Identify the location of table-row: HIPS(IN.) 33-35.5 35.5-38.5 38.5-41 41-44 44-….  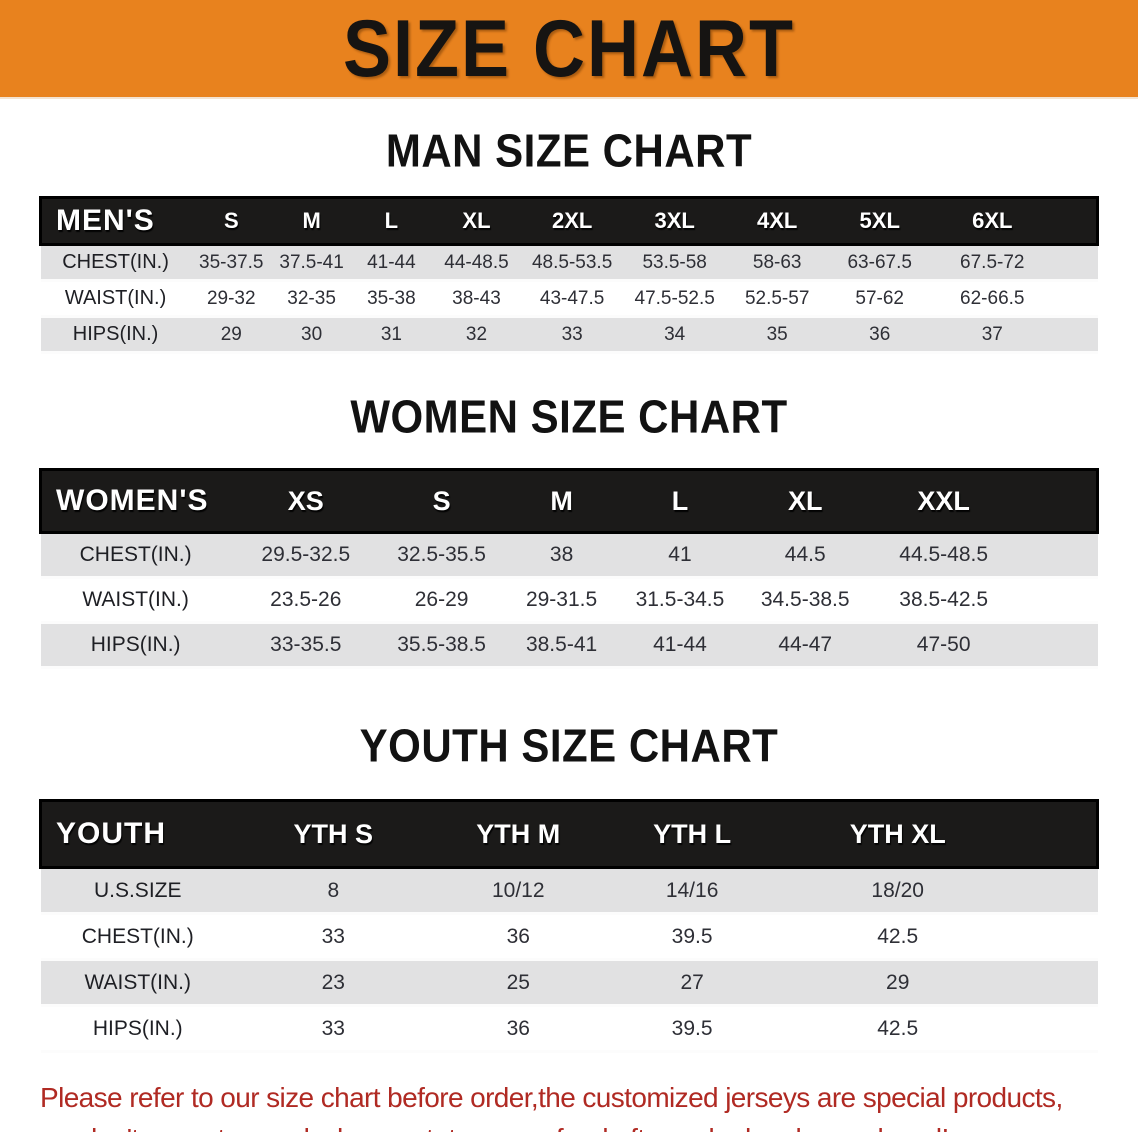
(569, 645).